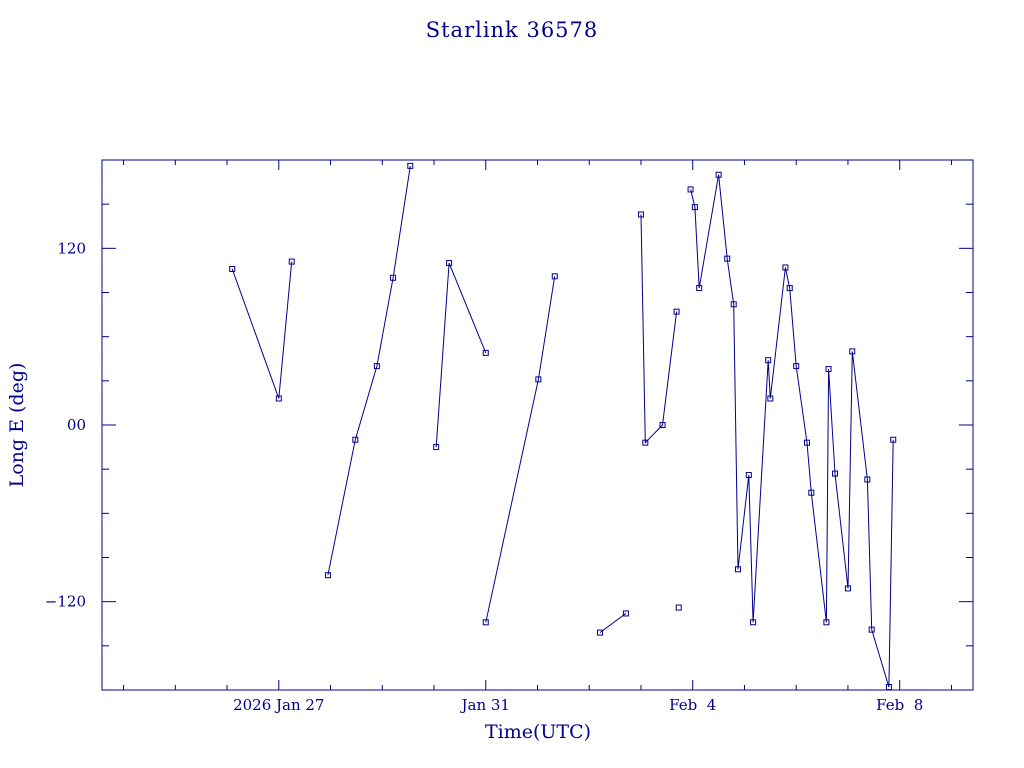 This screenshot has height=768, width=1024. Describe the element at coordinates (65, 424) in the screenshot. I see `y-tick-labels: 120 00 −120` at that location.